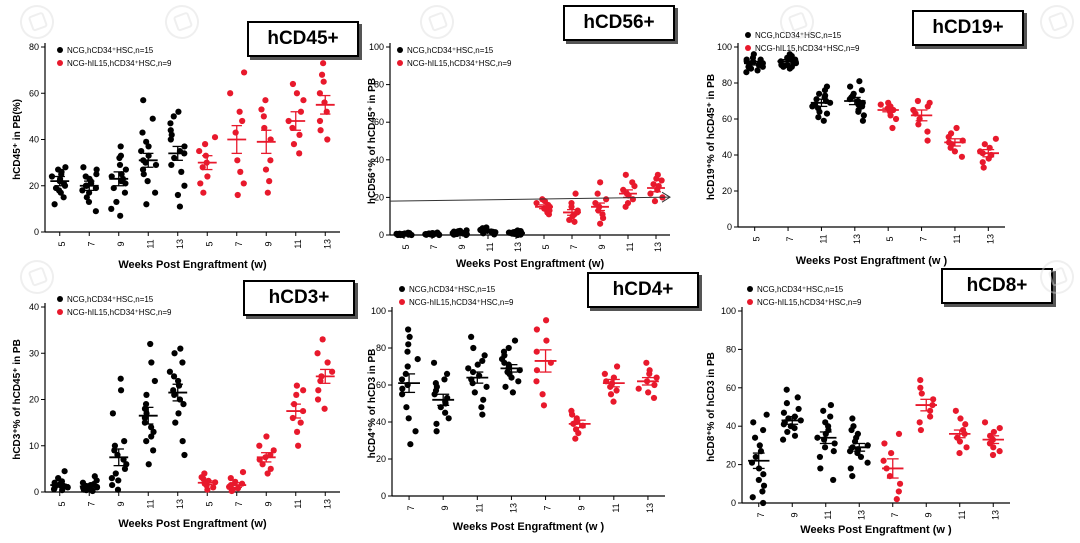  What do you see at coordinates (372, 404) in the screenshot?
I see `y-axis-label: hCD4⁺% of hCD3 in PB` at bounding box center [372, 404].